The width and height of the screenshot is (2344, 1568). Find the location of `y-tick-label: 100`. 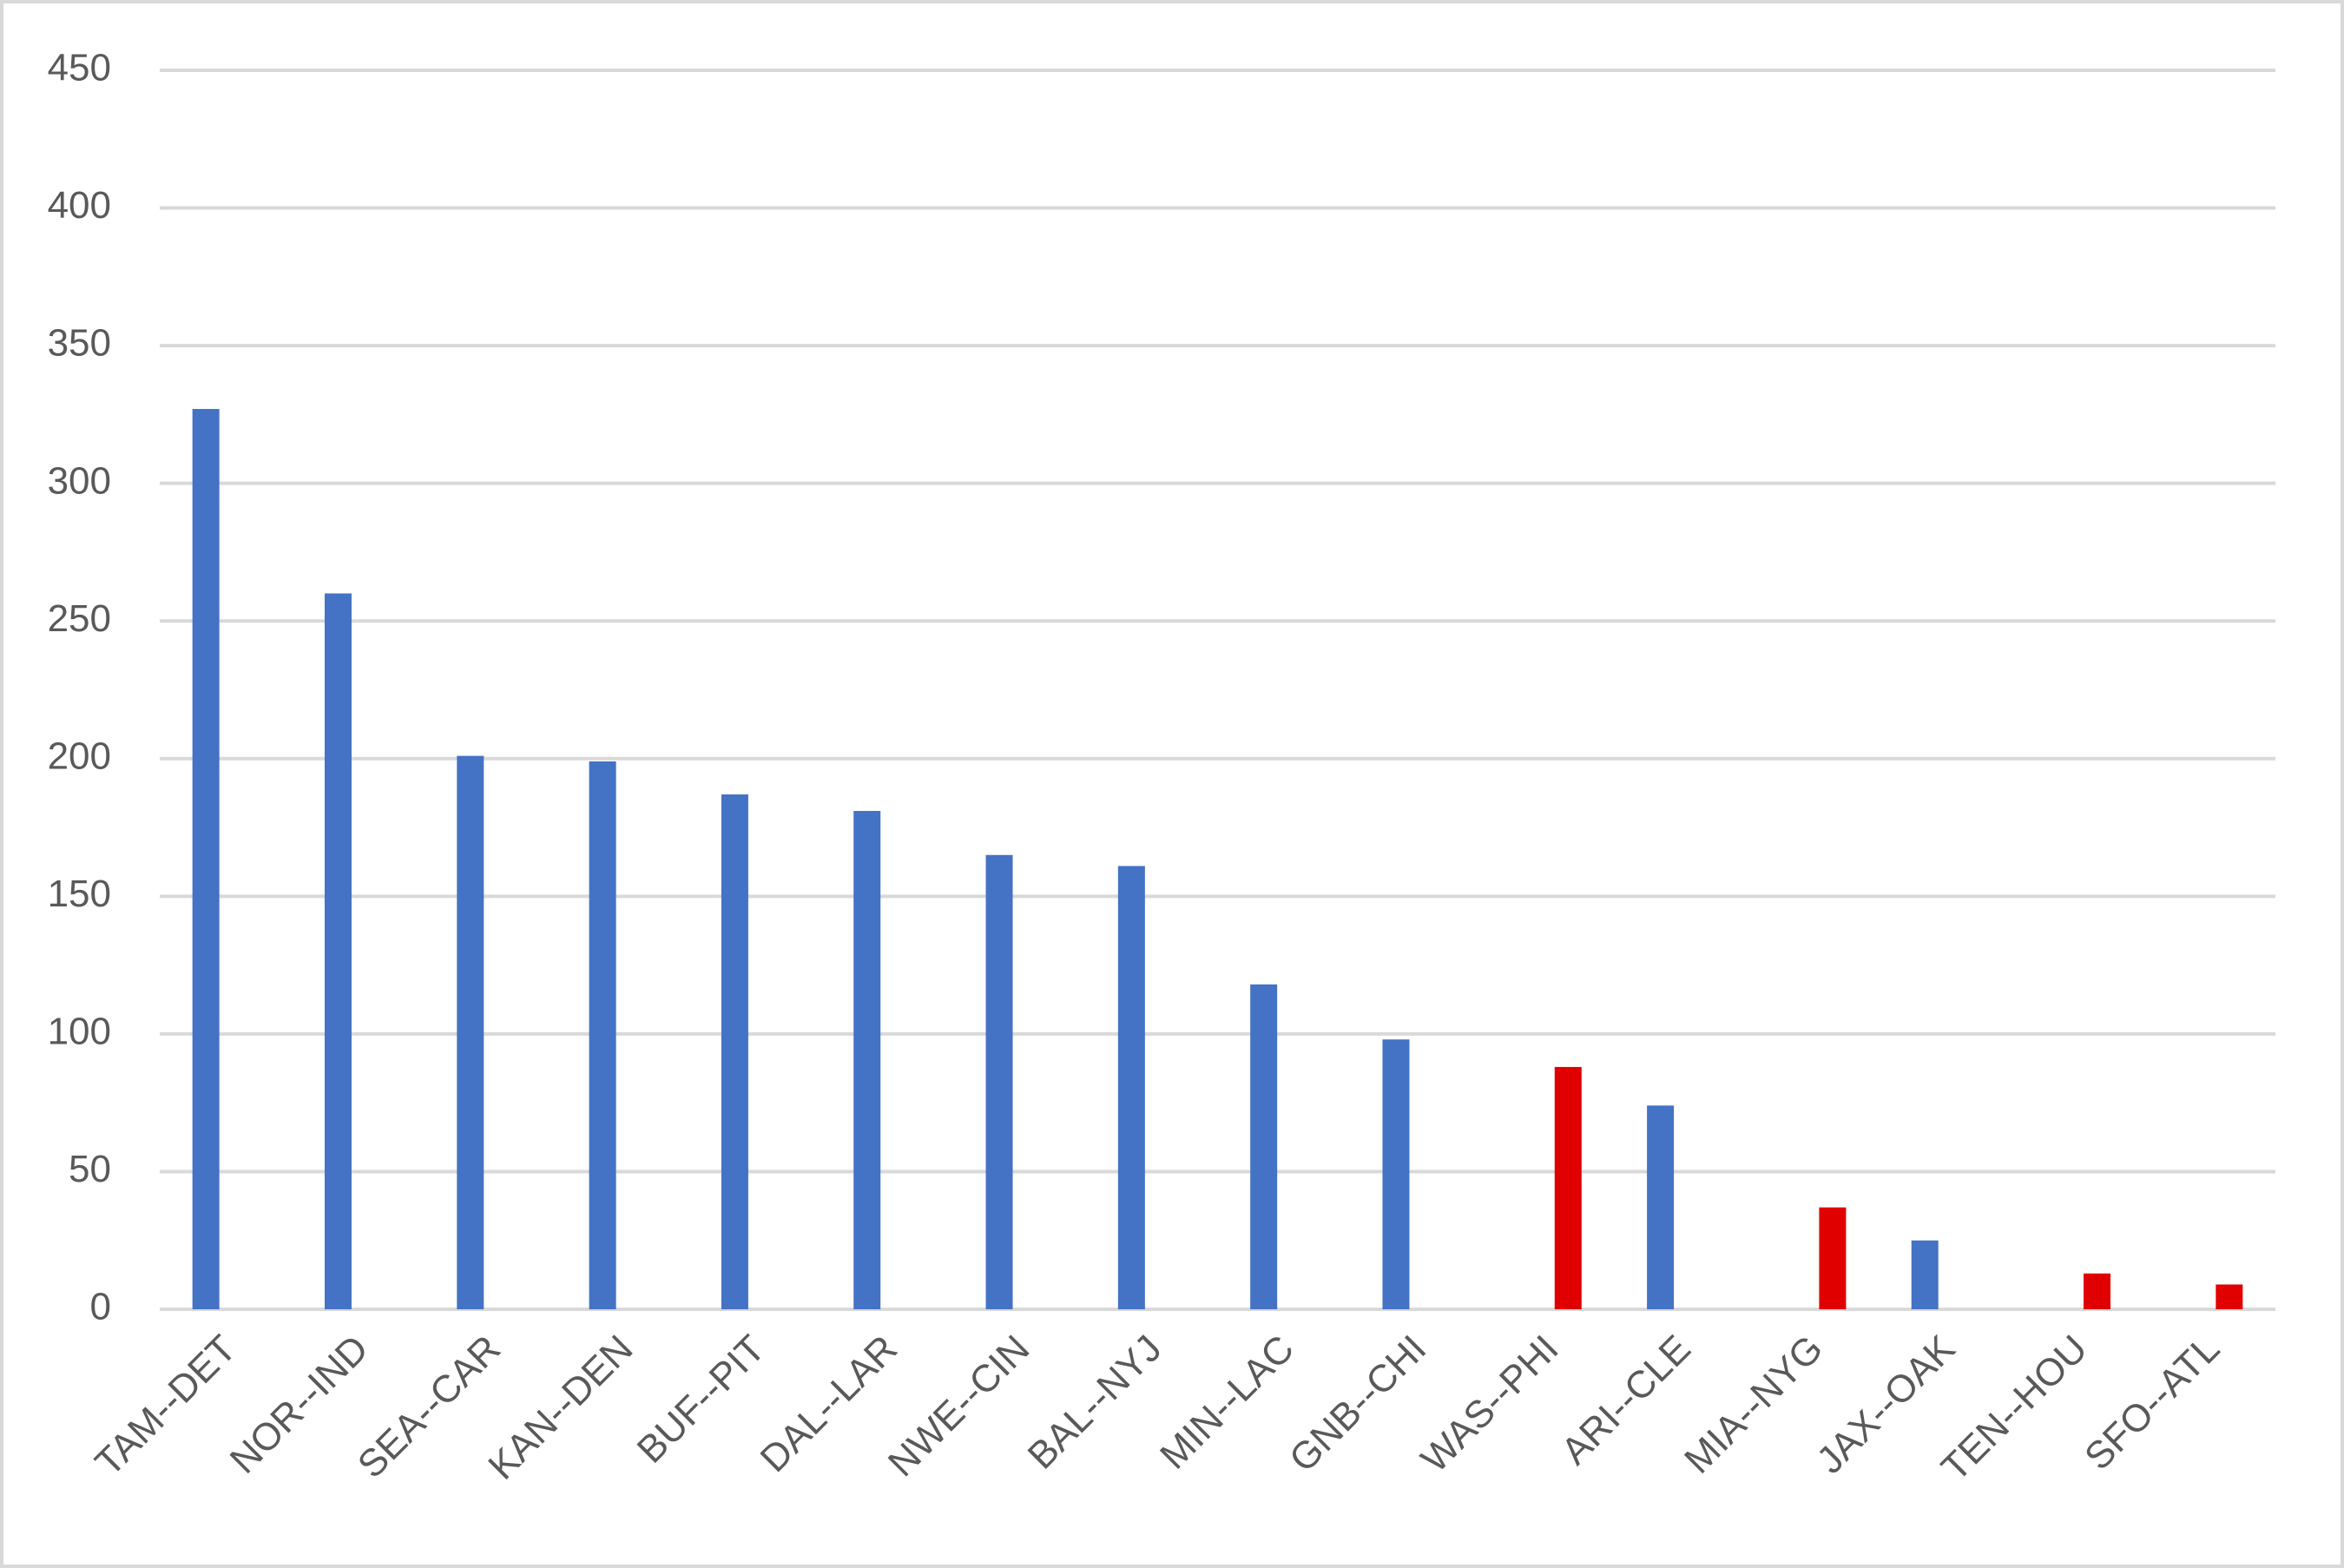

y-tick-label: 100 is located at coordinates (79, 1032).